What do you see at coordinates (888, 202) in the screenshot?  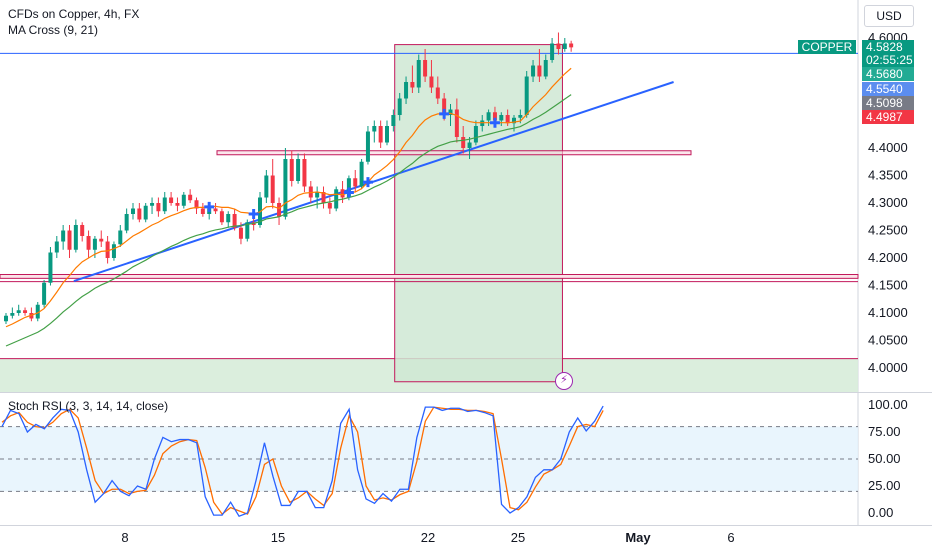 I see `price-tick-label: 4.3000` at bounding box center [888, 202].